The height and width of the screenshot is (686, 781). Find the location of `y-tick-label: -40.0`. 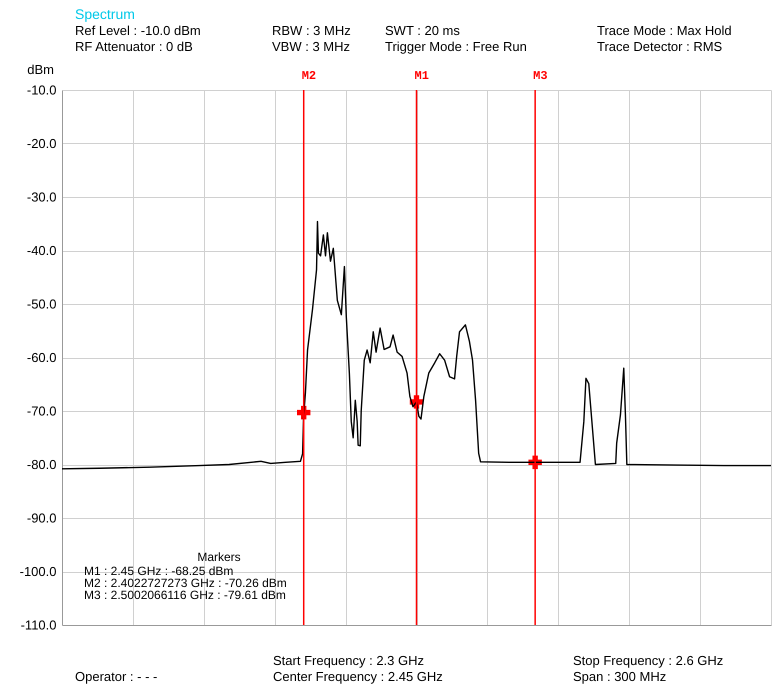

y-tick-label: -40.0 is located at coordinates (41, 250).